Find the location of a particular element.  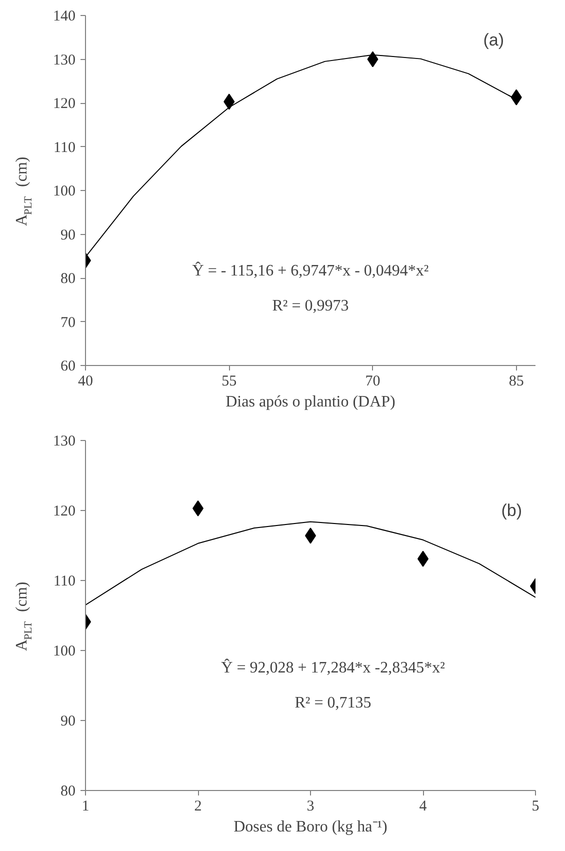

x-tick-label: 2 is located at coordinates (198, 806).